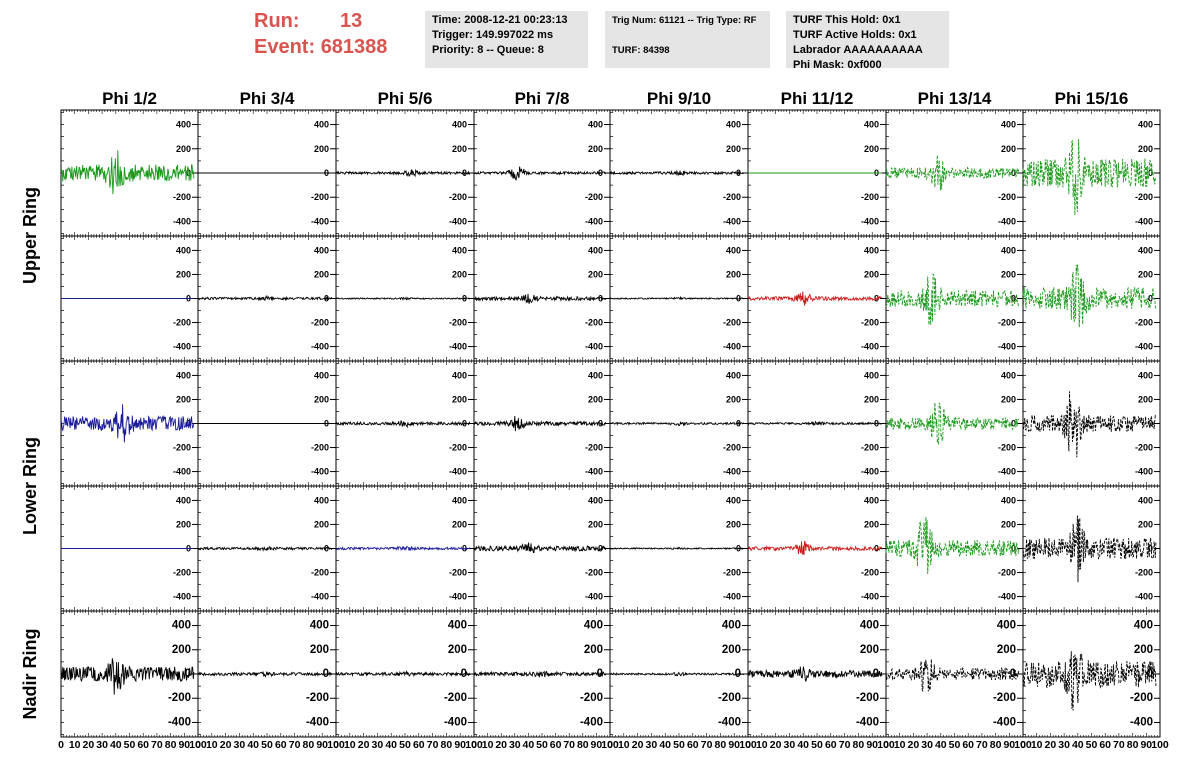 This screenshot has width=1196, height=772. I want to click on run-event-label: Run: 13 Event: 681388, so click(339, 34).